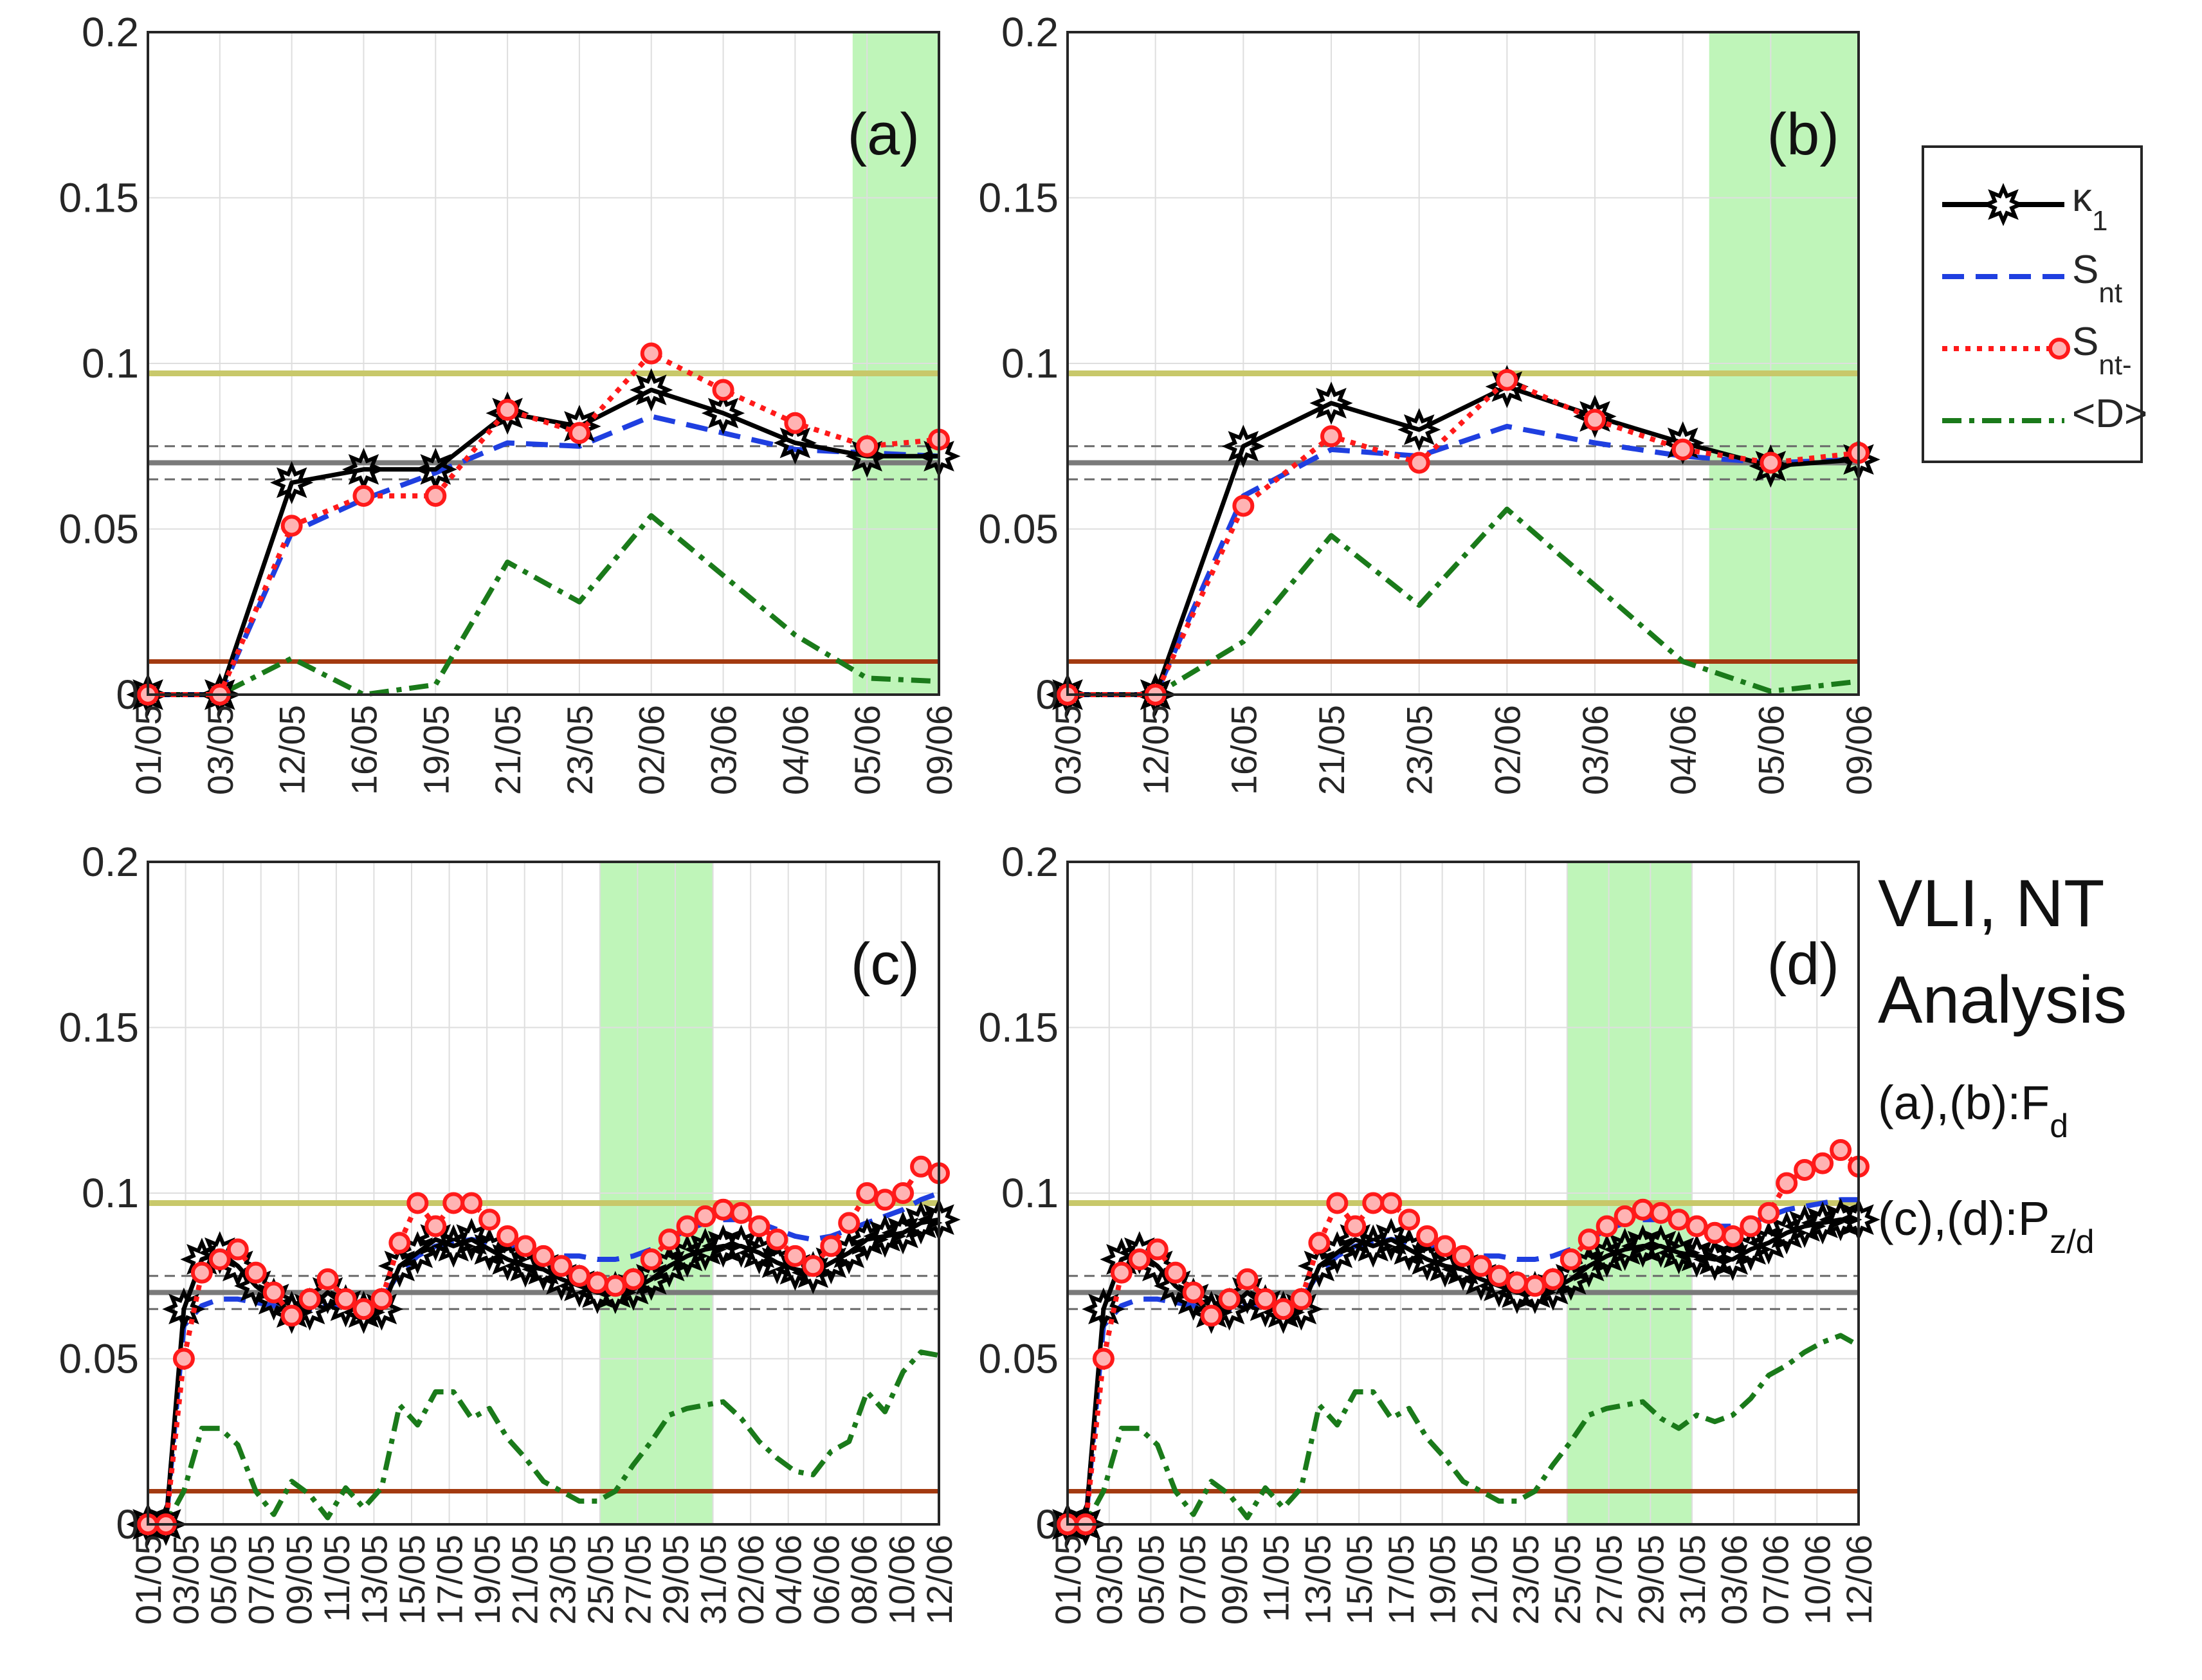 The height and width of the screenshot is (1680, 2202). What do you see at coordinates (2037, 350) in the screenshot?
I see `legend-item-sntm: Snt-` at bounding box center [2037, 350].